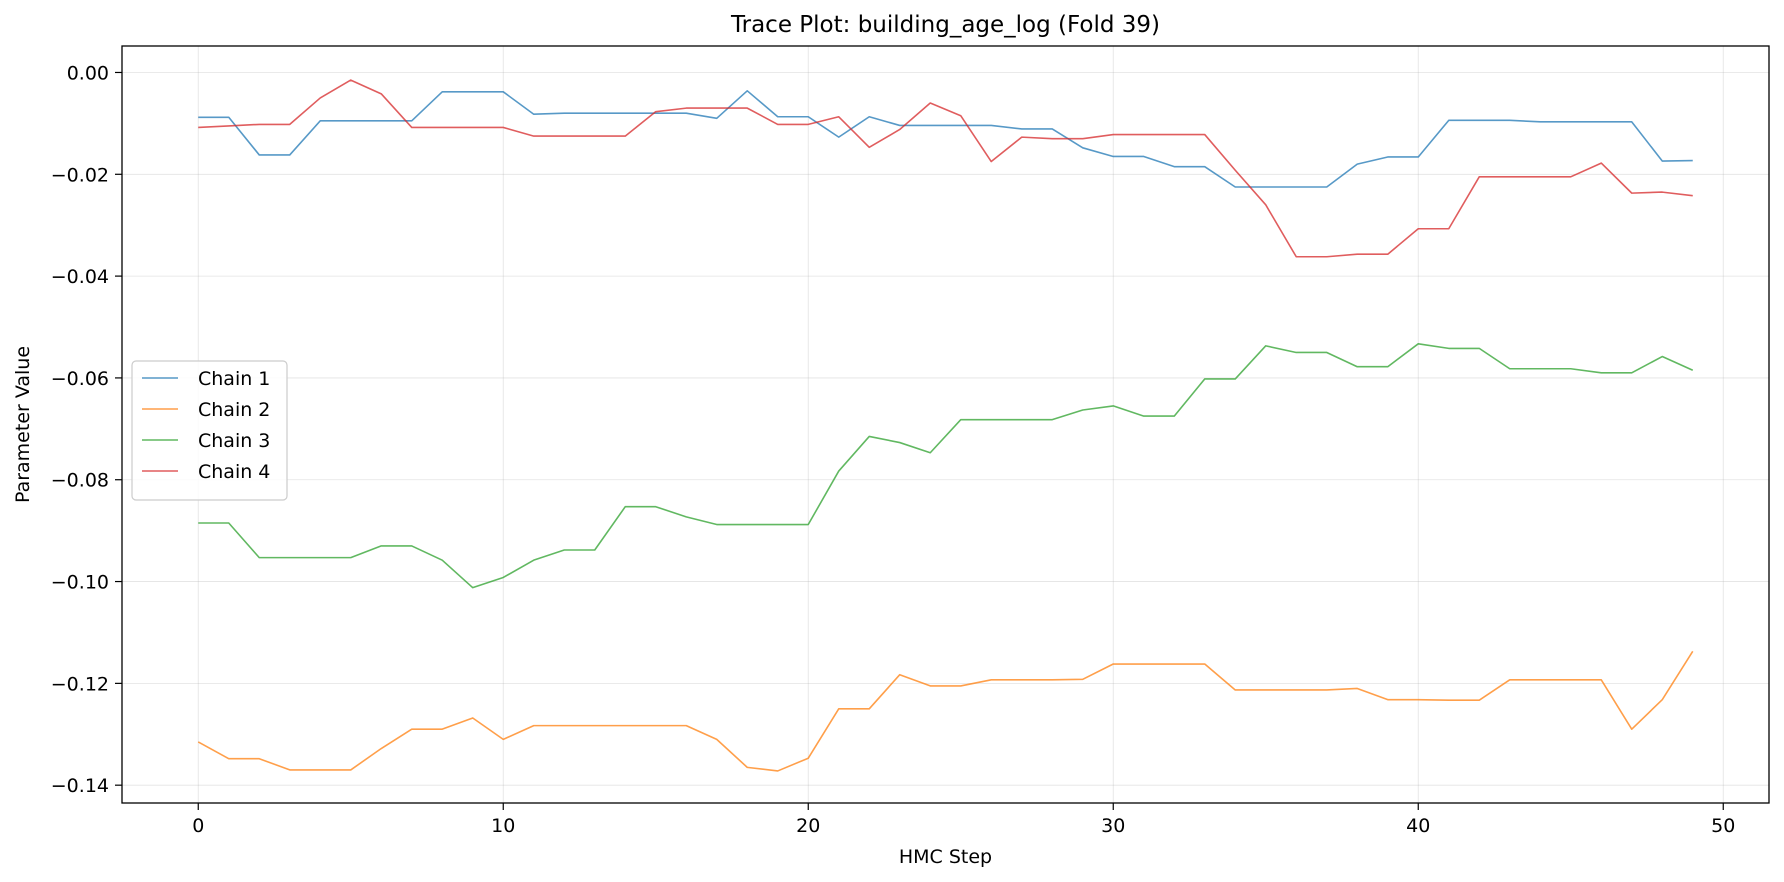 The image size is (1784, 882). Describe the element at coordinates (88, 73) in the screenshot. I see `y-tick-label: 0.00` at that location.